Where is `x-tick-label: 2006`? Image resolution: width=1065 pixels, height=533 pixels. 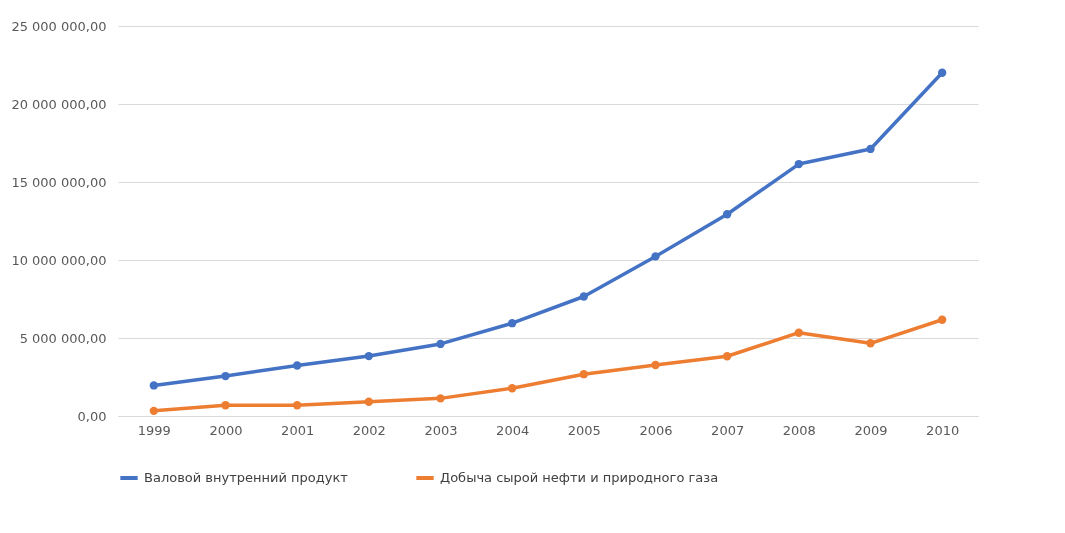
x-tick-label: 2006 is located at coordinates (656, 430).